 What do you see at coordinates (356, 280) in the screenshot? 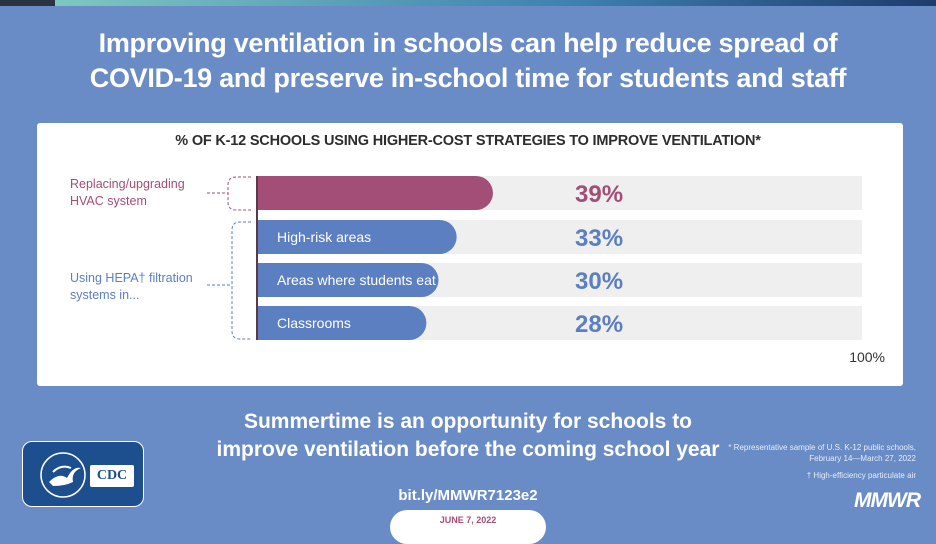
I see `bar-category-label: Areas where students eat` at bounding box center [356, 280].